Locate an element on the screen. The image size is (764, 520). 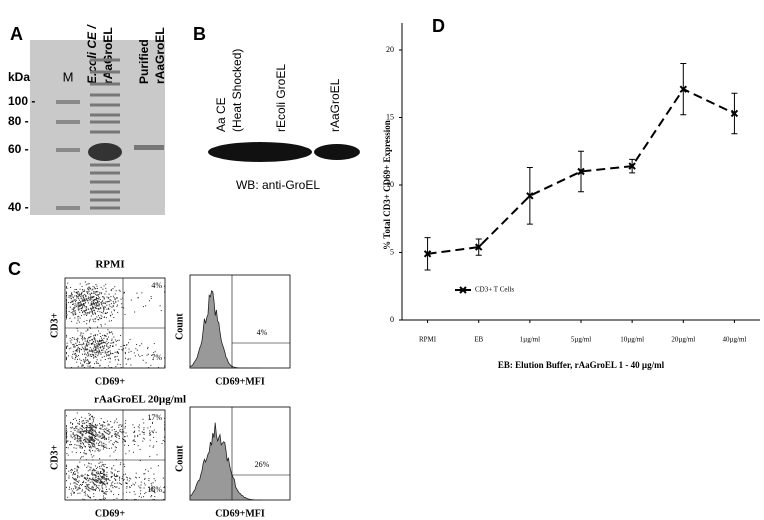
gel-band is located at coordinates (105, 72).